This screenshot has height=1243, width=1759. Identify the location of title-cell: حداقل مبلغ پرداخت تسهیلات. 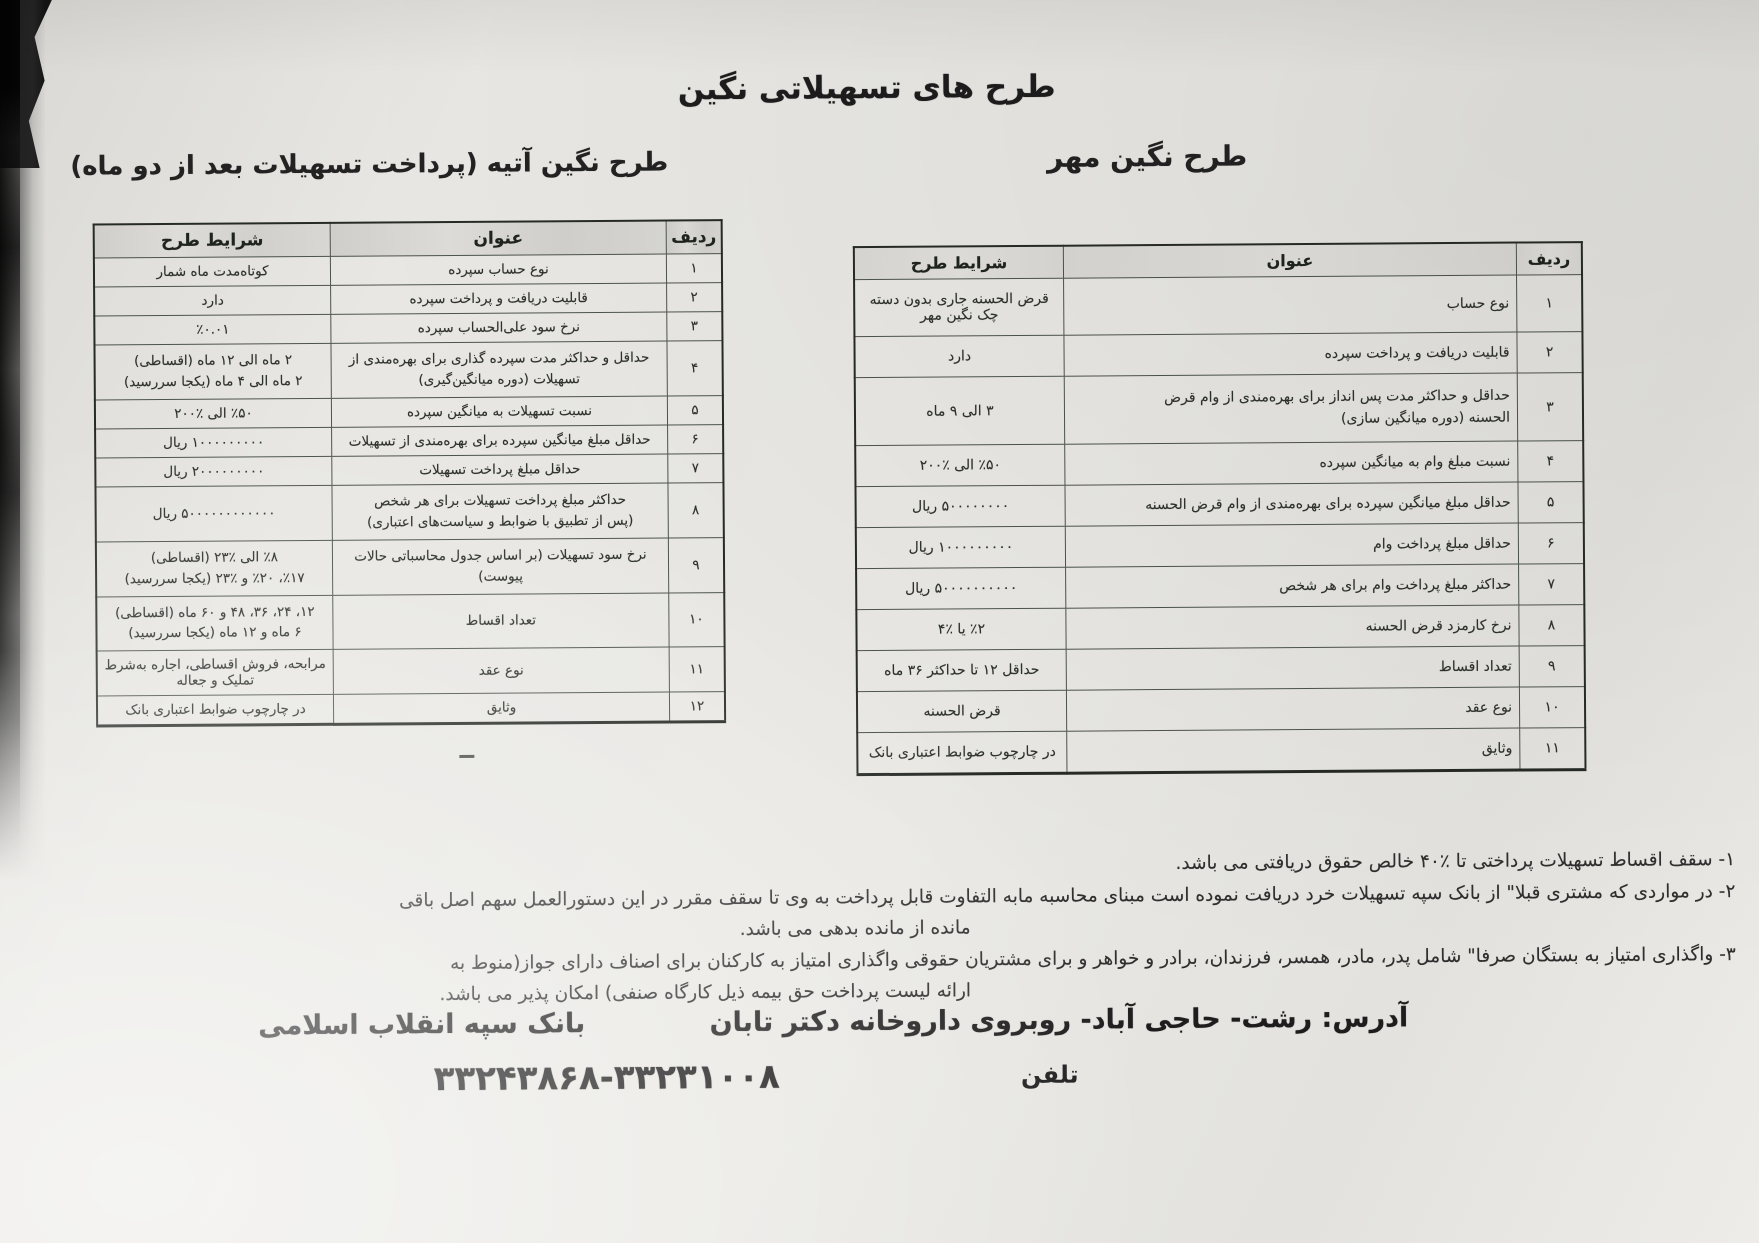
(499, 469).